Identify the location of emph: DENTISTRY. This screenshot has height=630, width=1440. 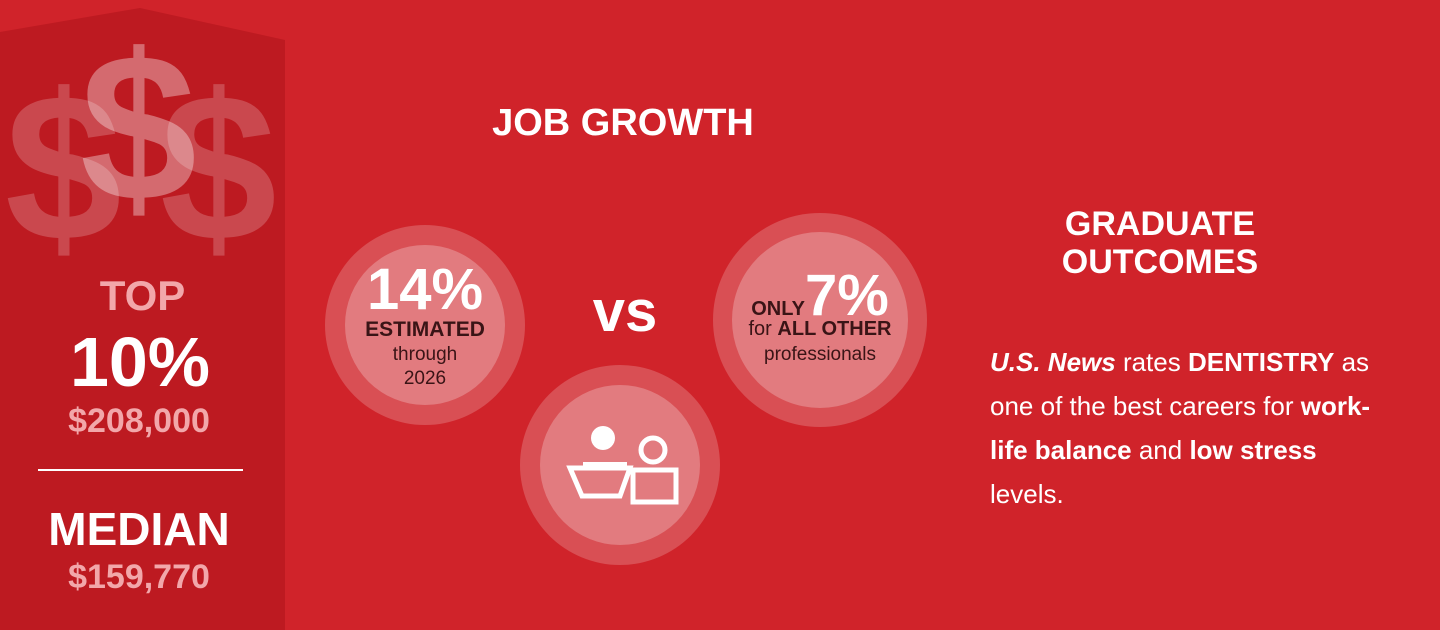
(1261, 362).